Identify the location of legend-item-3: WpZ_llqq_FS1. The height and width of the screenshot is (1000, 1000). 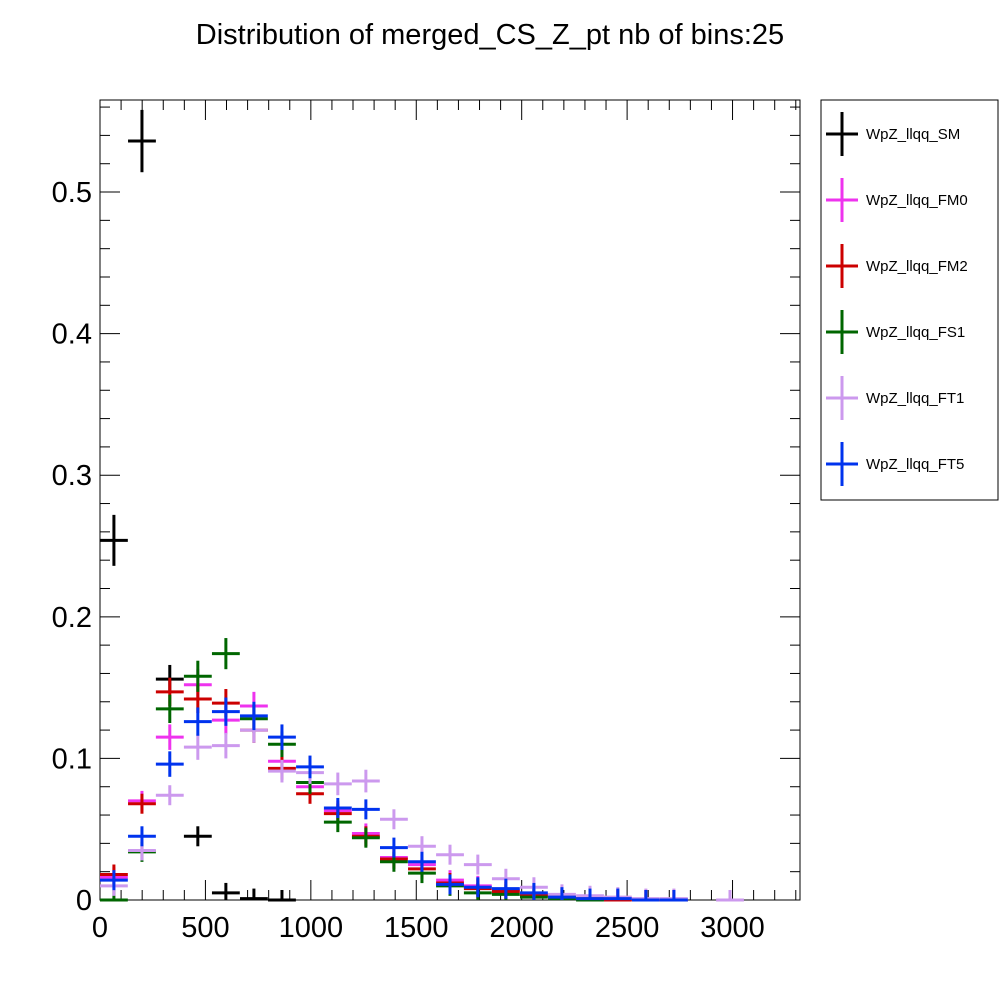
(895, 332).